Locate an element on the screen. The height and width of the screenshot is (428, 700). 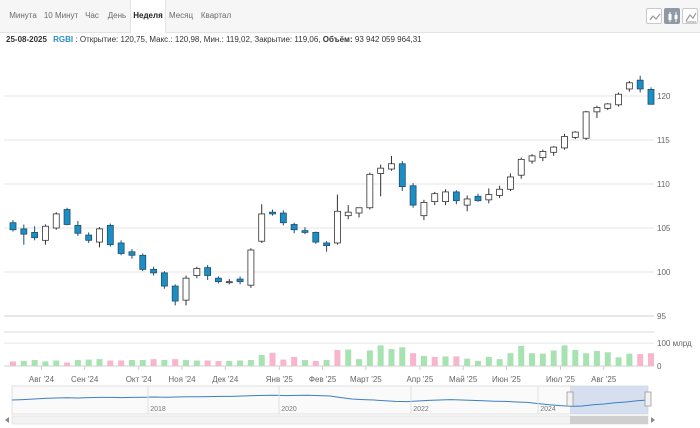
tab-hour: Час is located at coordinates (92, 15).